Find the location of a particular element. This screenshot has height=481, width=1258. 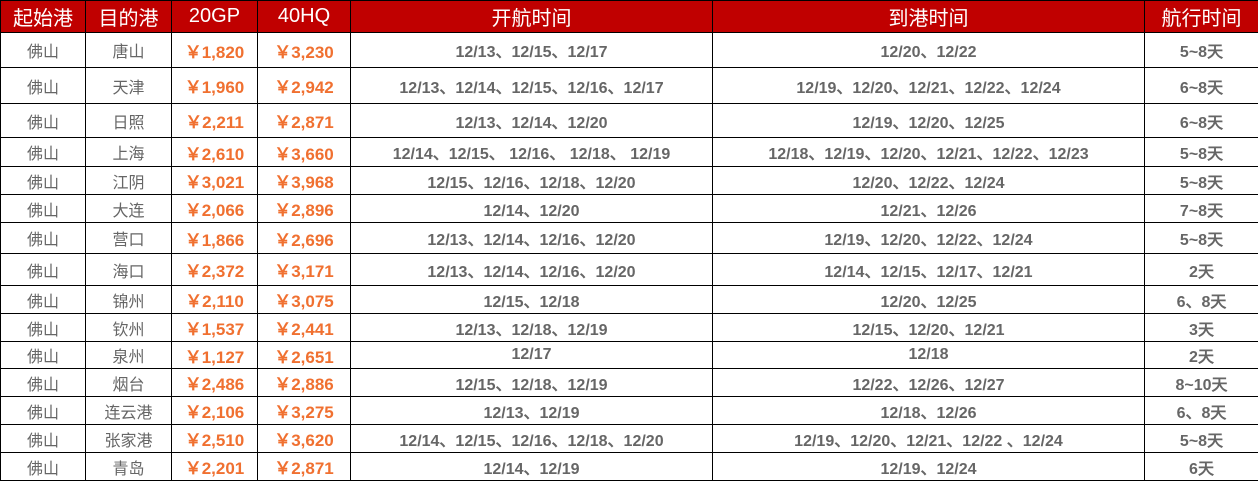

cell-price-20gp: ￥1,820 is located at coordinates (215, 50).